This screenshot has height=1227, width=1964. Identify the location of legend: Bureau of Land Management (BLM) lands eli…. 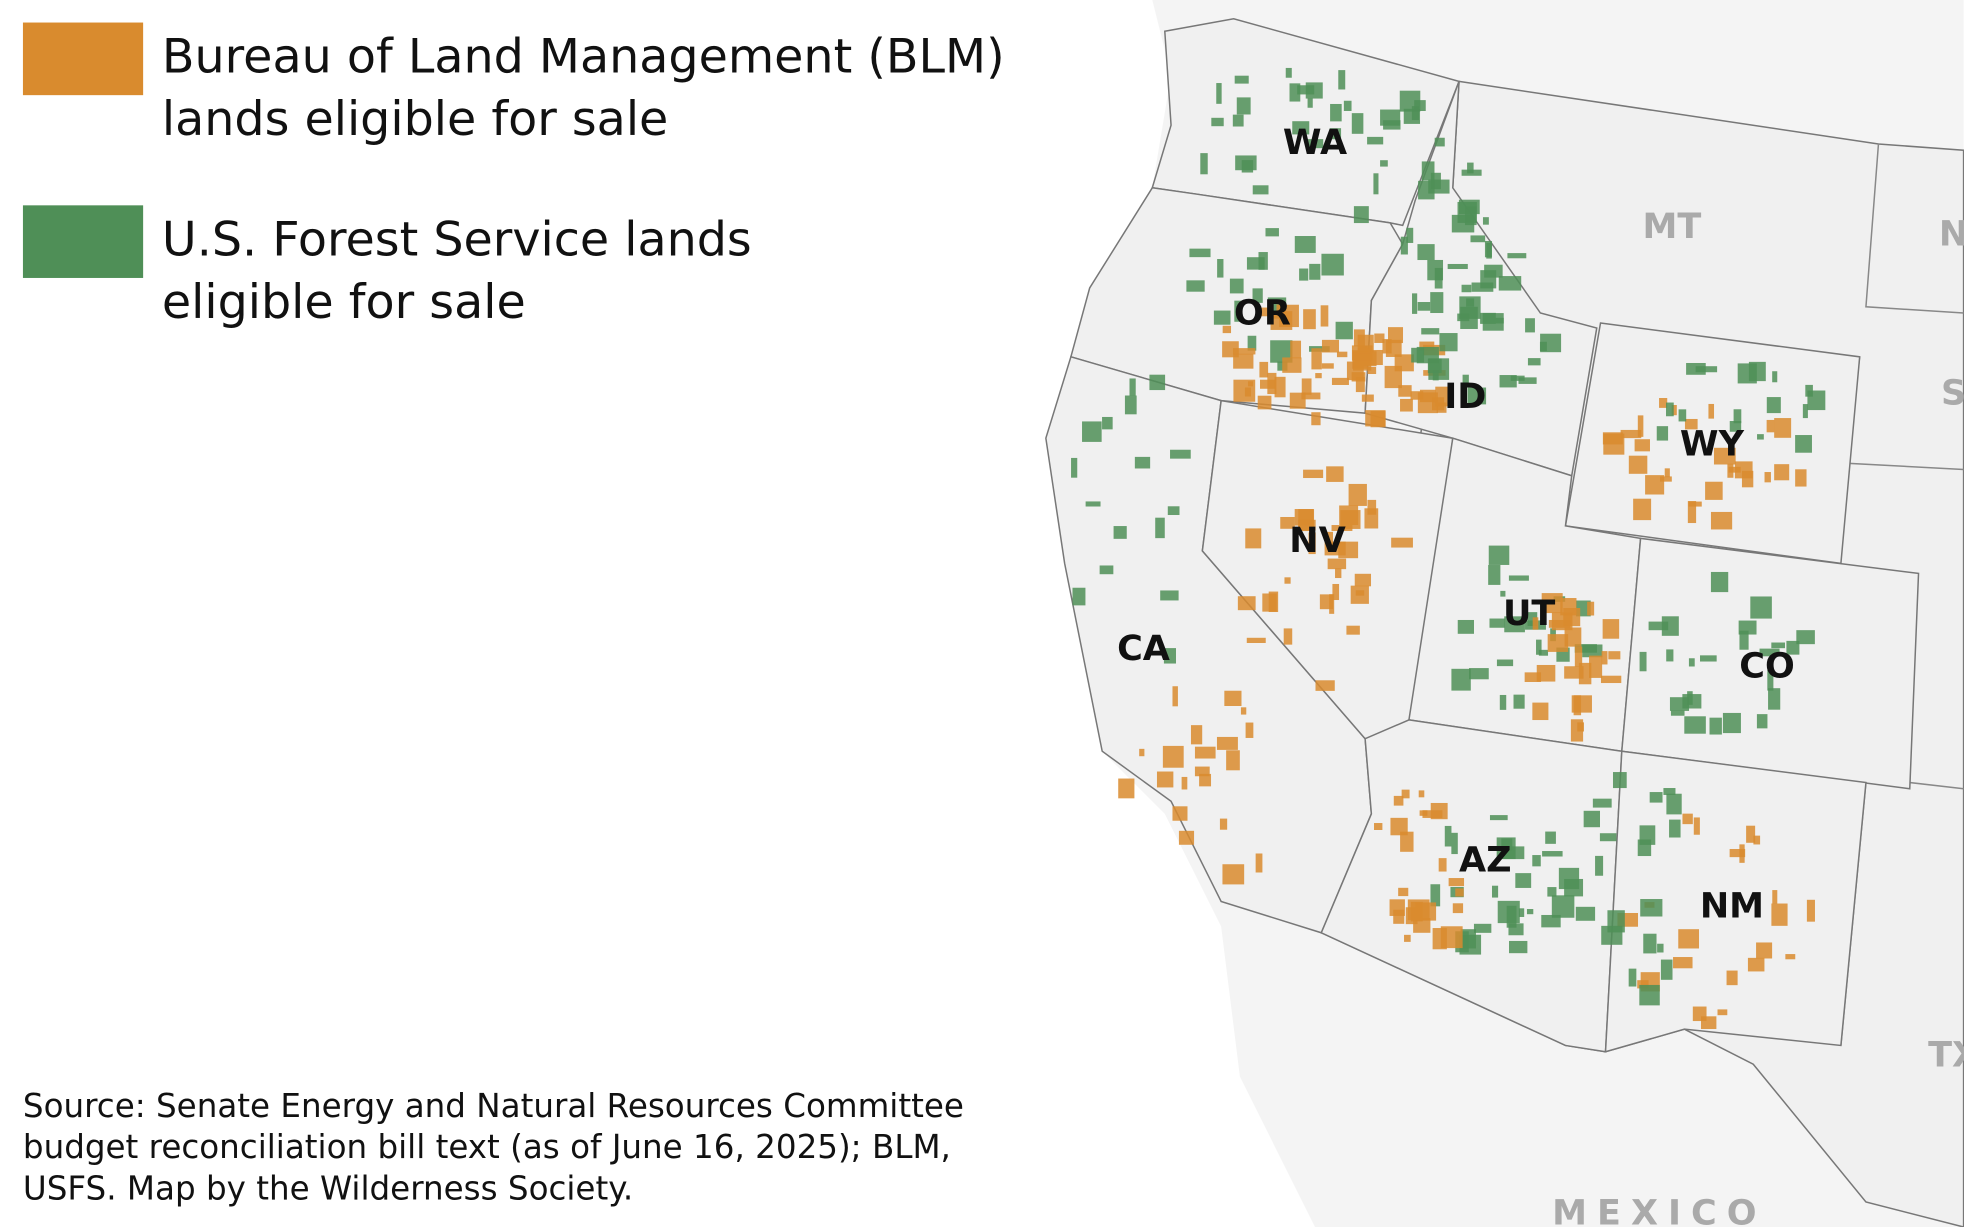
(513, 176).